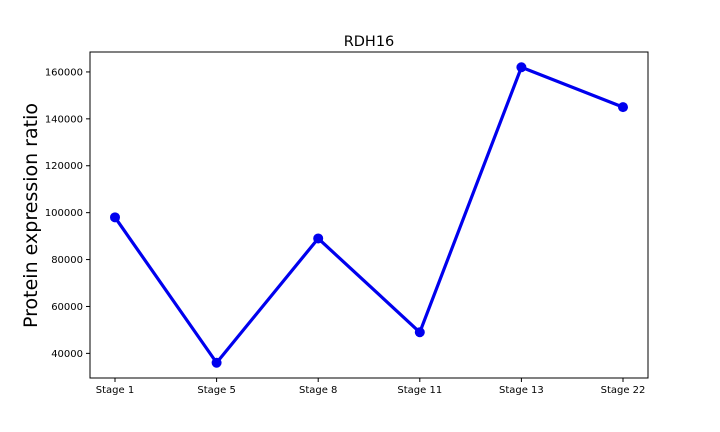 Image resolution: width=720 pixels, height=432 pixels. I want to click on y-tick-label: 120000, so click(64, 166).